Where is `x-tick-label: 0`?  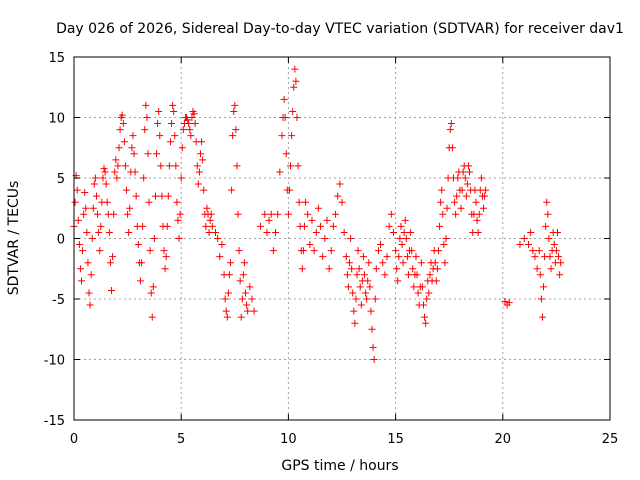
x-tick-label: 0 is located at coordinates (74, 439).